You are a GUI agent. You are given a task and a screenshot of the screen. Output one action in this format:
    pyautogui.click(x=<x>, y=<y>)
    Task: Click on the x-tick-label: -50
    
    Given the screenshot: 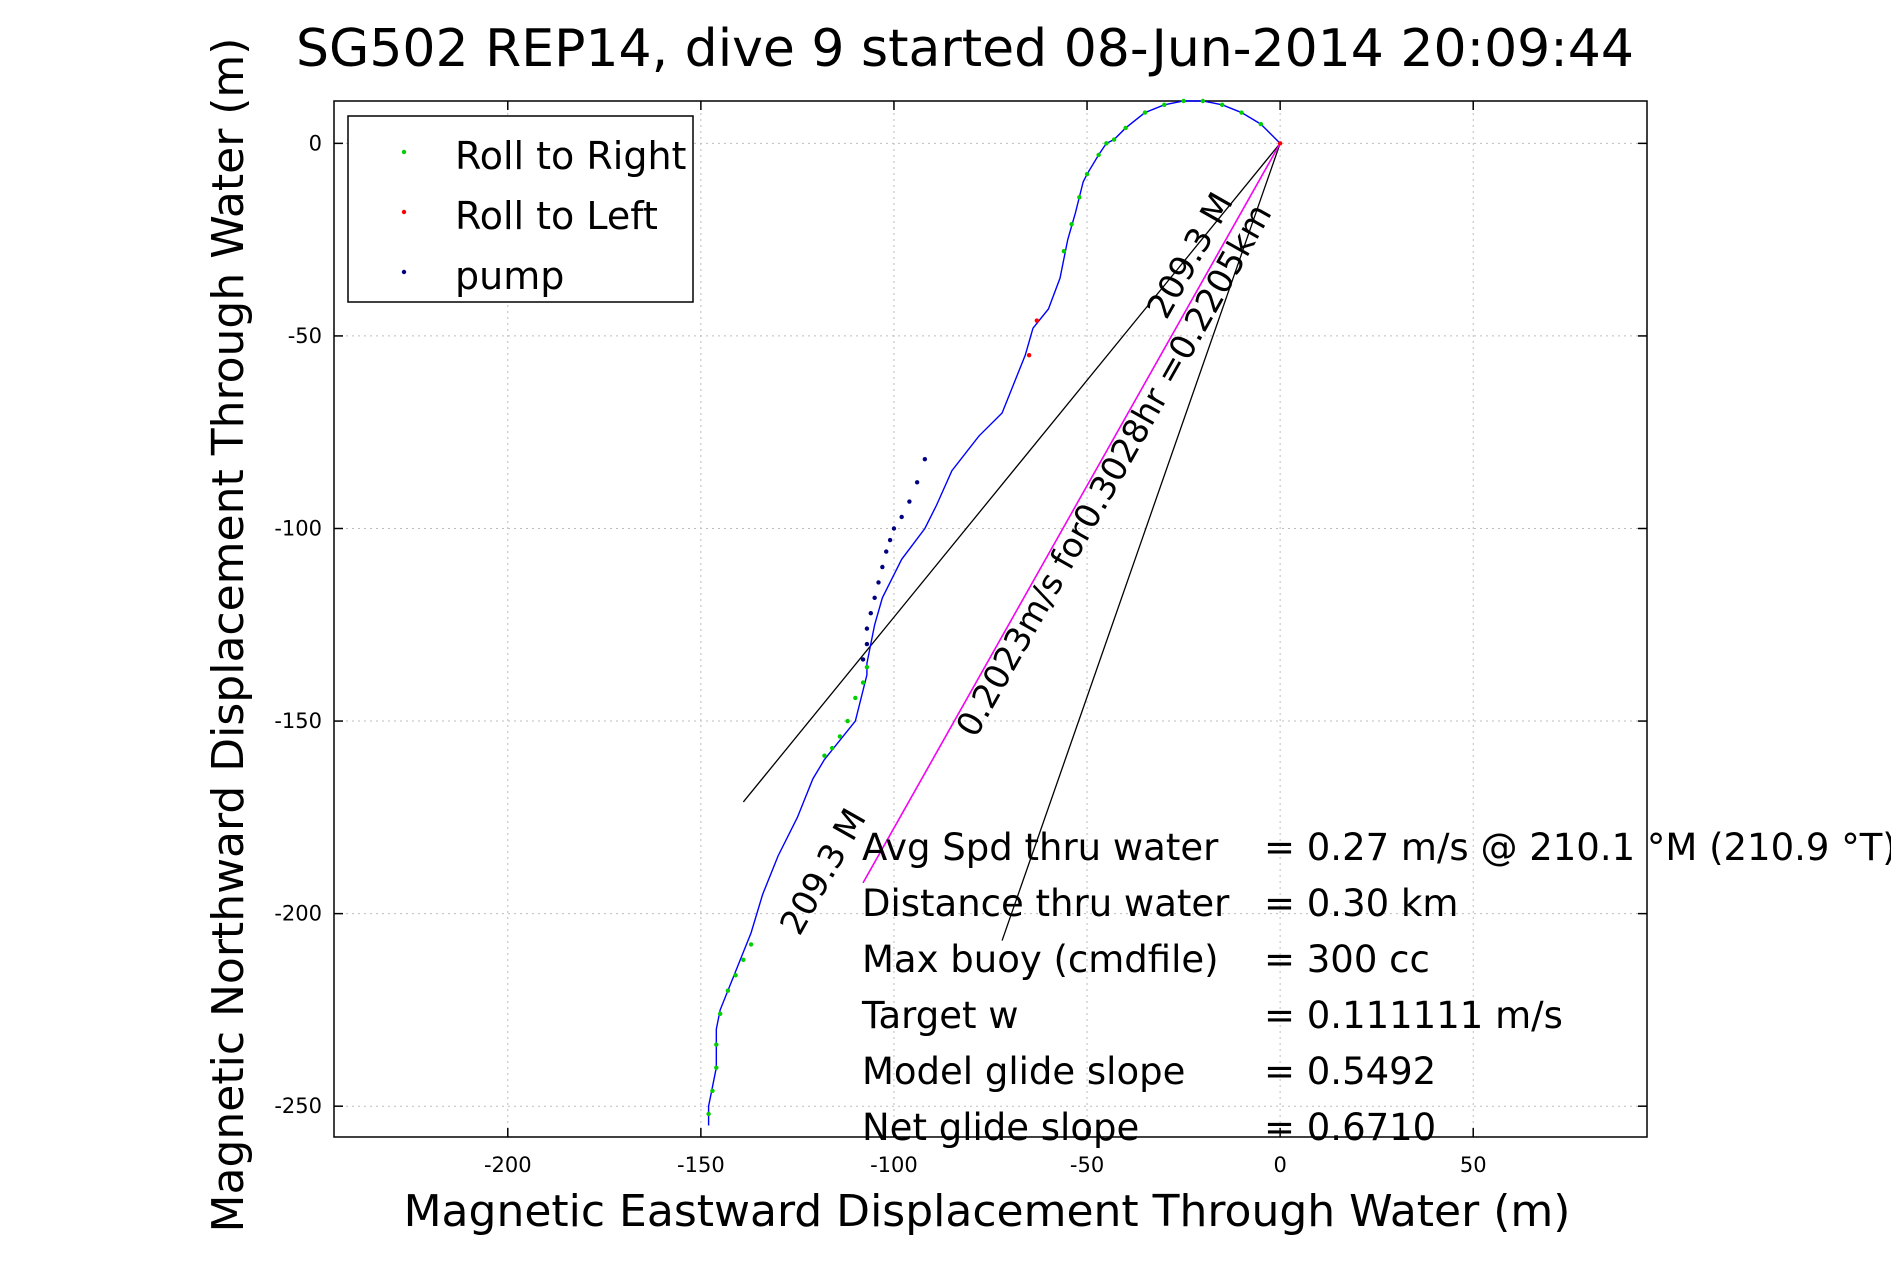 What is the action you would take?
    pyautogui.click(x=1087, y=1165)
    